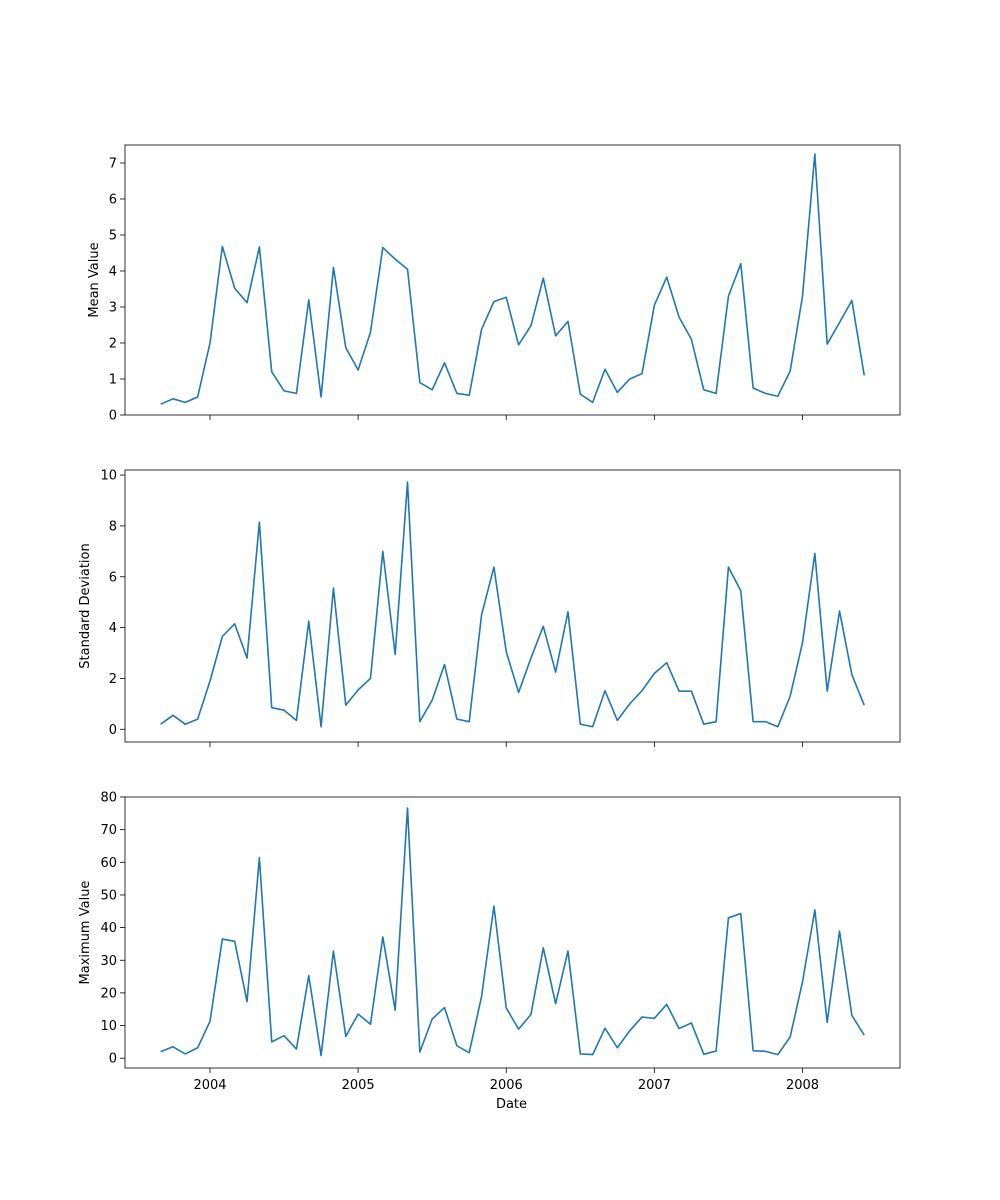 This screenshot has width=1000, height=1200. Describe the element at coordinates (108, 830) in the screenshot. I see `y-tick-label: 70` at that location.